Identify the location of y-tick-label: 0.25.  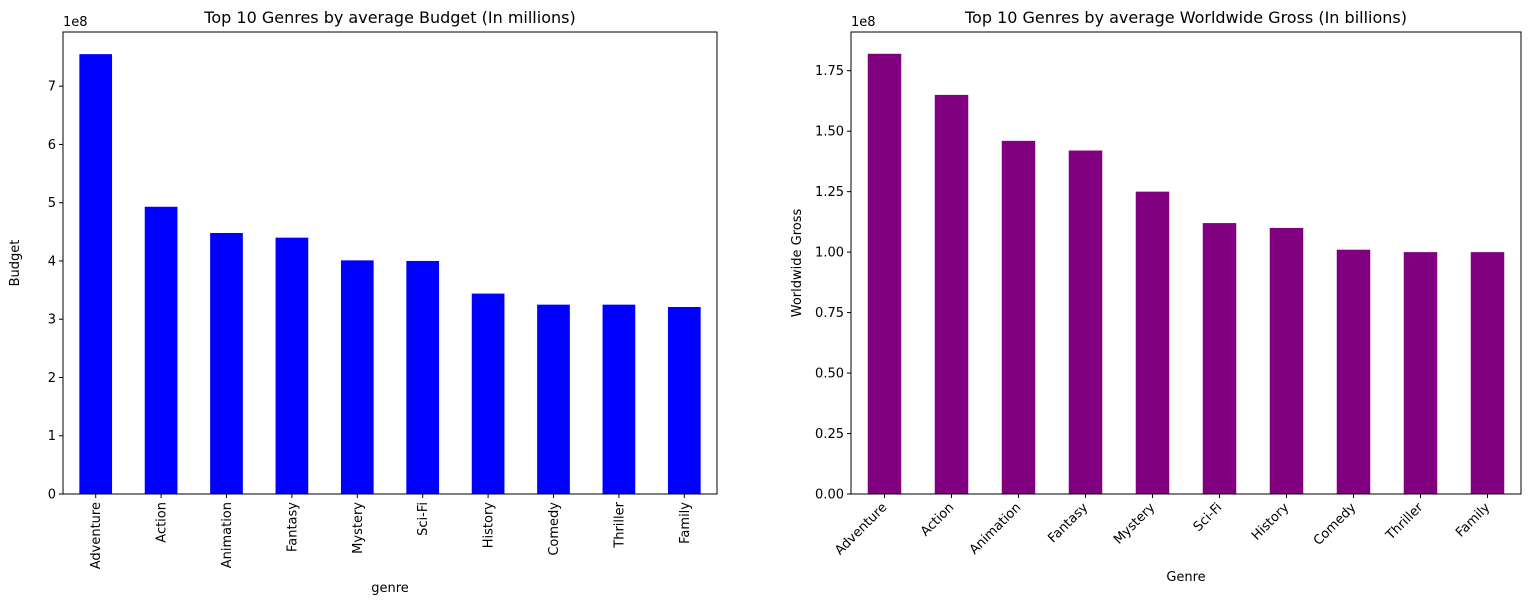
(829, 434).